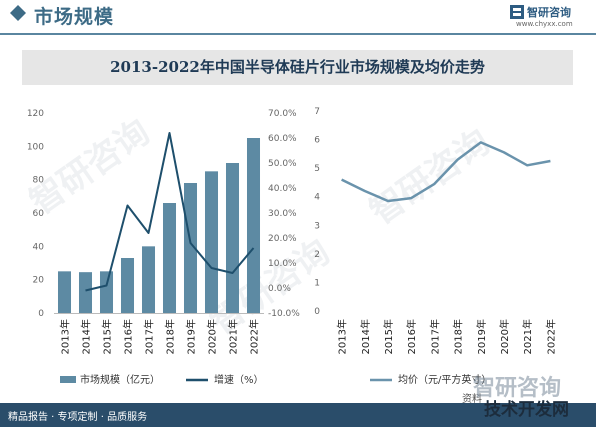  What do you see at coordinates (284, 314) in the screenshot?
I see `right-axis-tick-label: -10.0%` at bounding box center [284, 314].